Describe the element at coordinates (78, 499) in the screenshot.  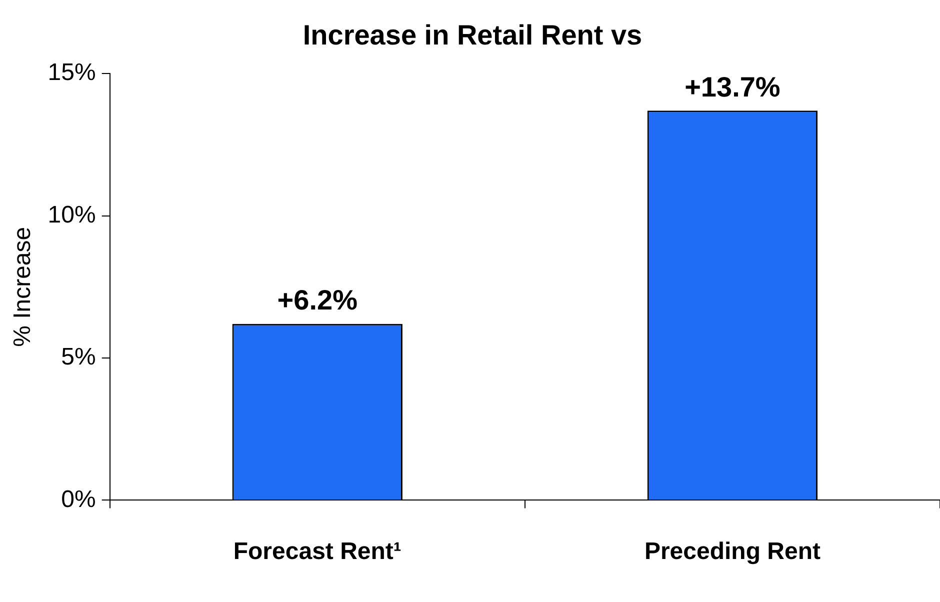
I see `y-tick-label: 0%` at that location.